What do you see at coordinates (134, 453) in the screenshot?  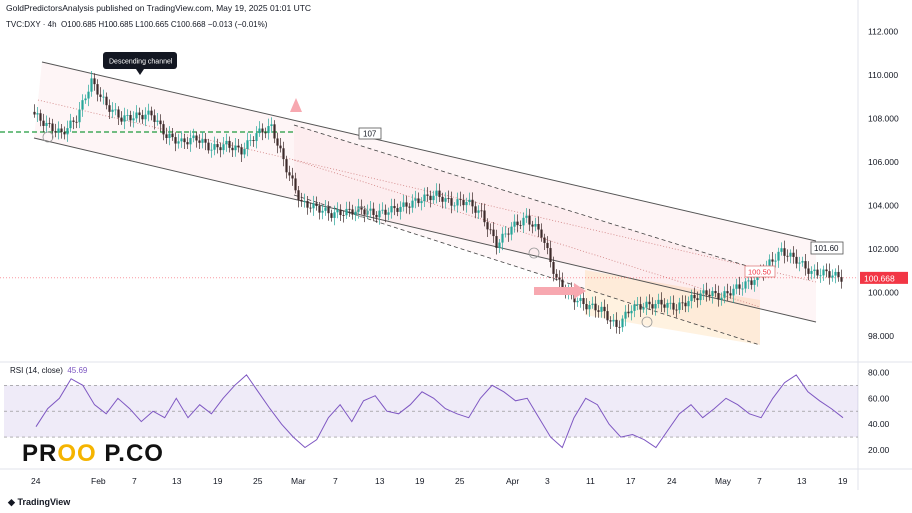 I see `logo-right: P.CO` at bounding box center [134, 453].